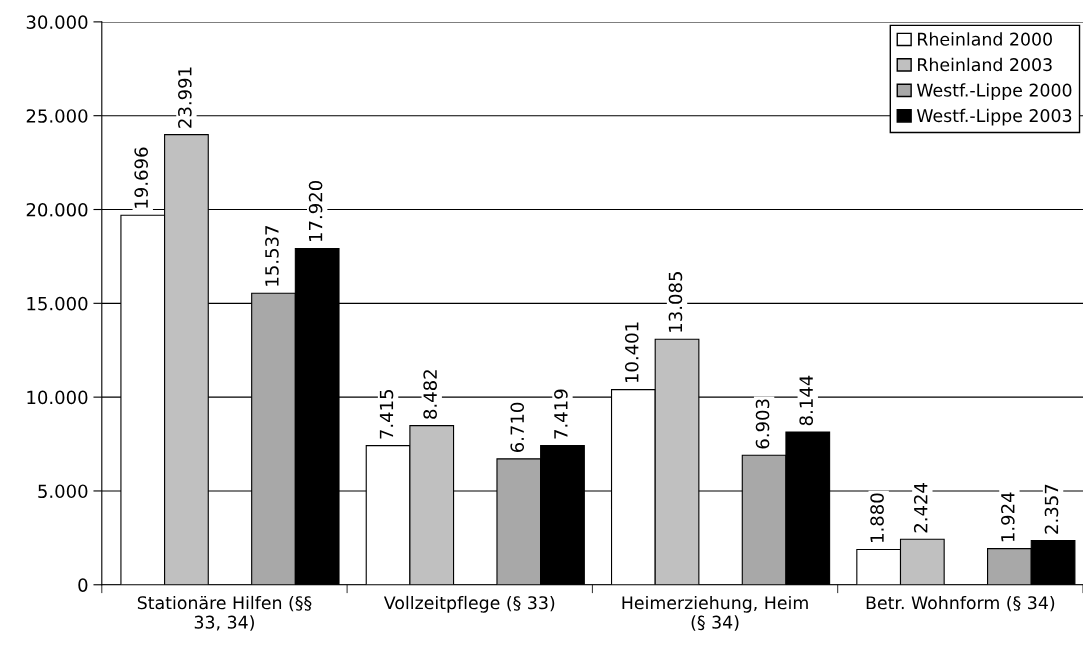  What do you see at coordinates (57, 116) in the screenshot?
I see `y-tick-label: 25.000` at bounding box center [57, 116].